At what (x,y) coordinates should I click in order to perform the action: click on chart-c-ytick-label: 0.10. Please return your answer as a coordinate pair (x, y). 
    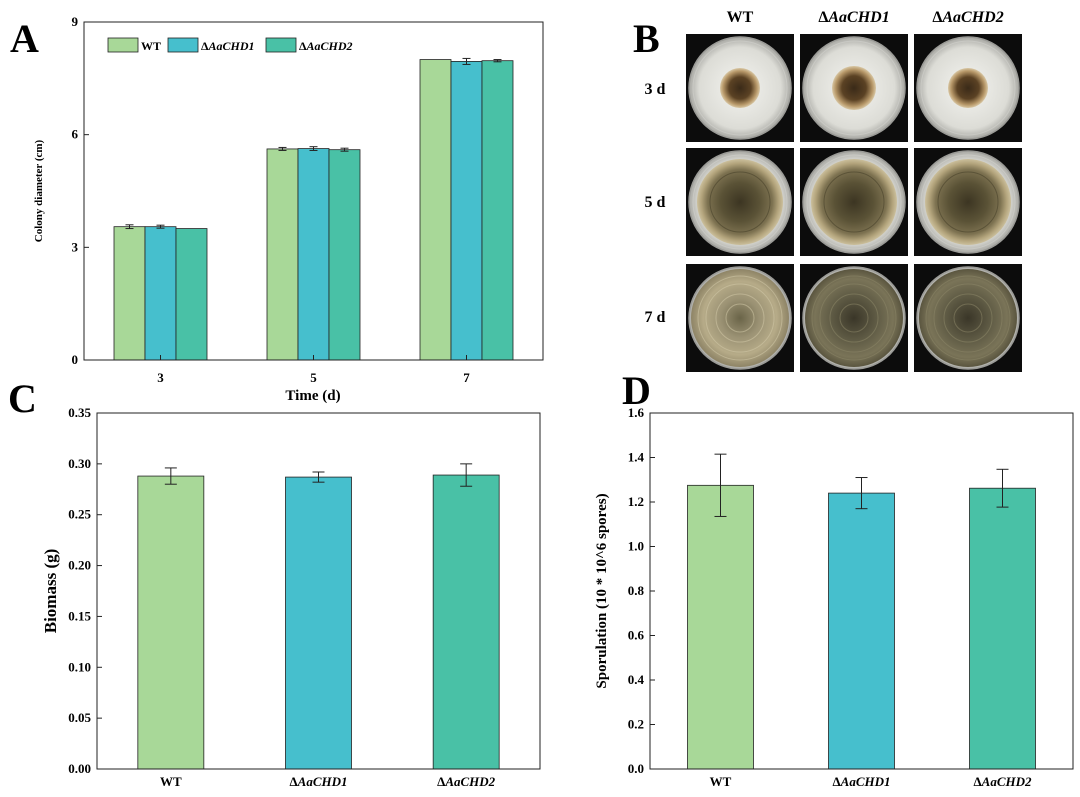
    Looking at the image, I should click on (79, 666).